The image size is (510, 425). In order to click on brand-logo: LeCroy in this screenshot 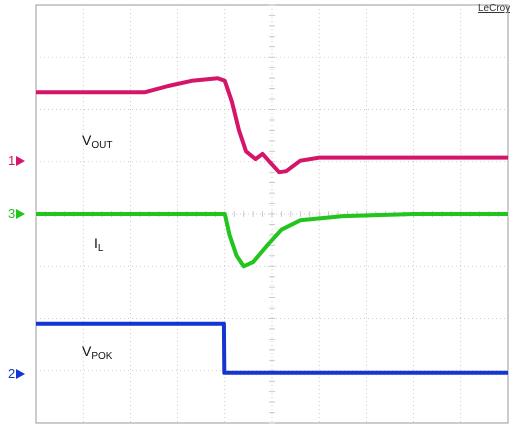, I will do `click(494, 8)`.